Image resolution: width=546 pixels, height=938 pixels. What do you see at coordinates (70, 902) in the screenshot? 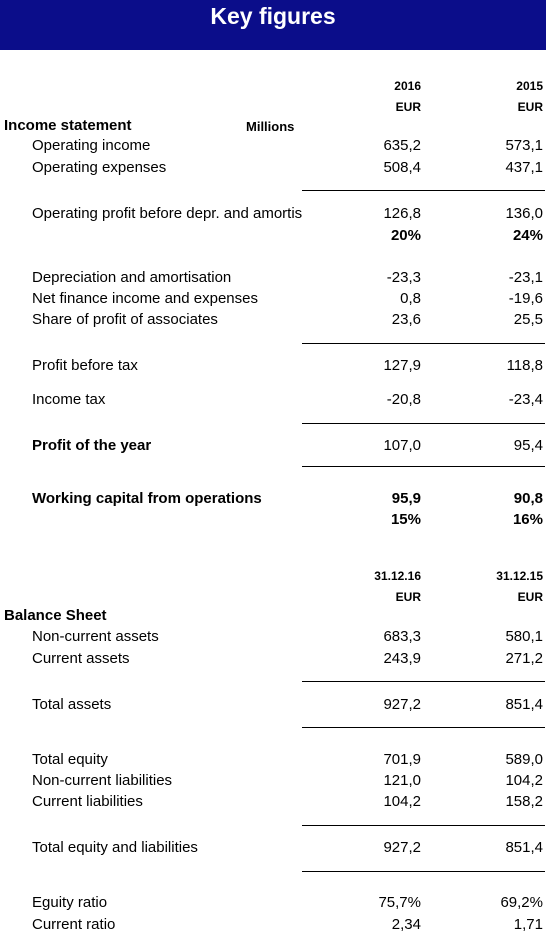
I see `row-label-equity-ratio: Eguity ratio` at bounding box center [70, 902].